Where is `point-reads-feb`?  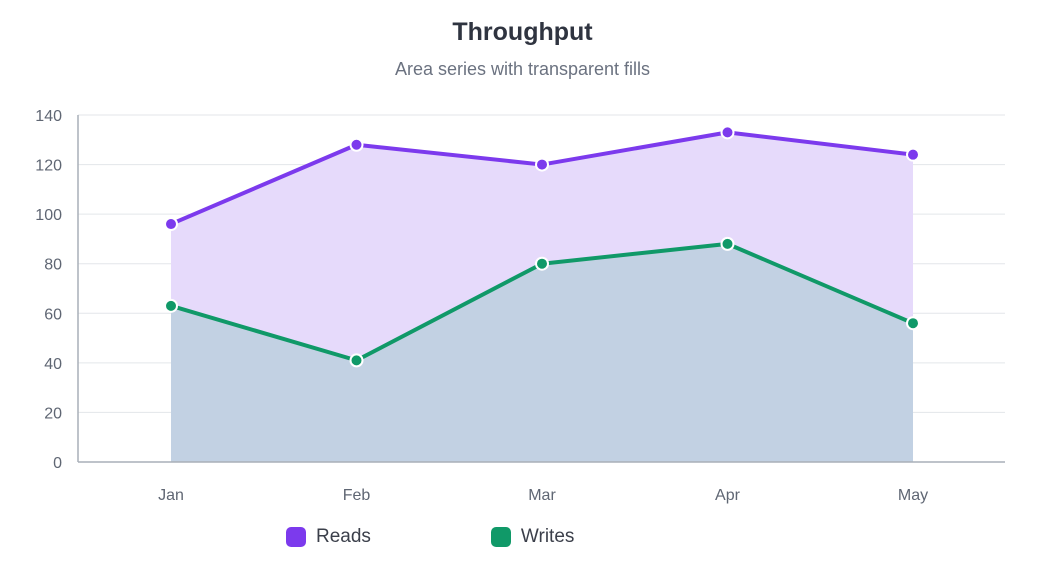
point-reads-feb is located at coordinates (356, 144).